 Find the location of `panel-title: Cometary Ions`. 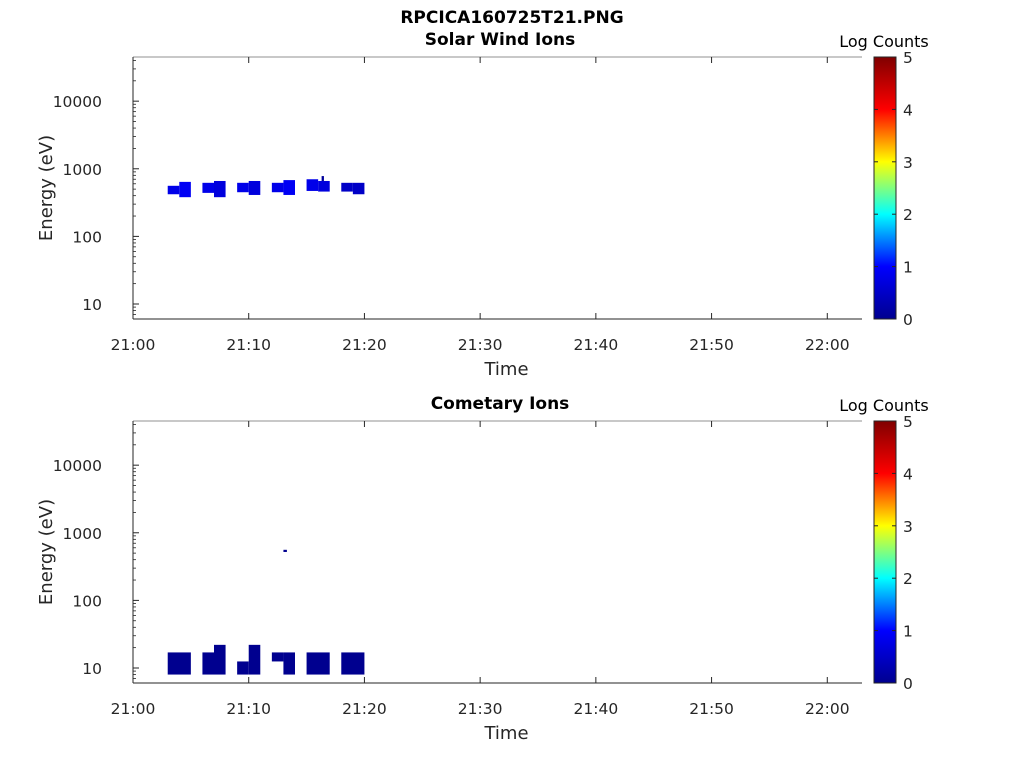

panel-title: Cometary Ions is located at coordinates (500, 404).